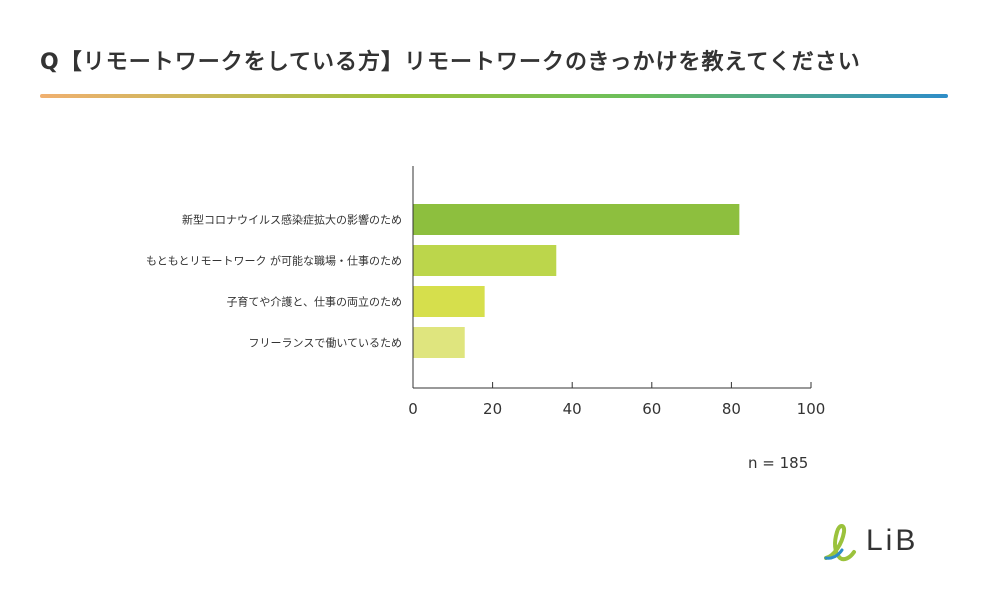 This screenshot has width=1001, height=601. Describe the element at coordinates (892, 540) in the screenshot. I see `lib-logo-text: LiB` at that location.